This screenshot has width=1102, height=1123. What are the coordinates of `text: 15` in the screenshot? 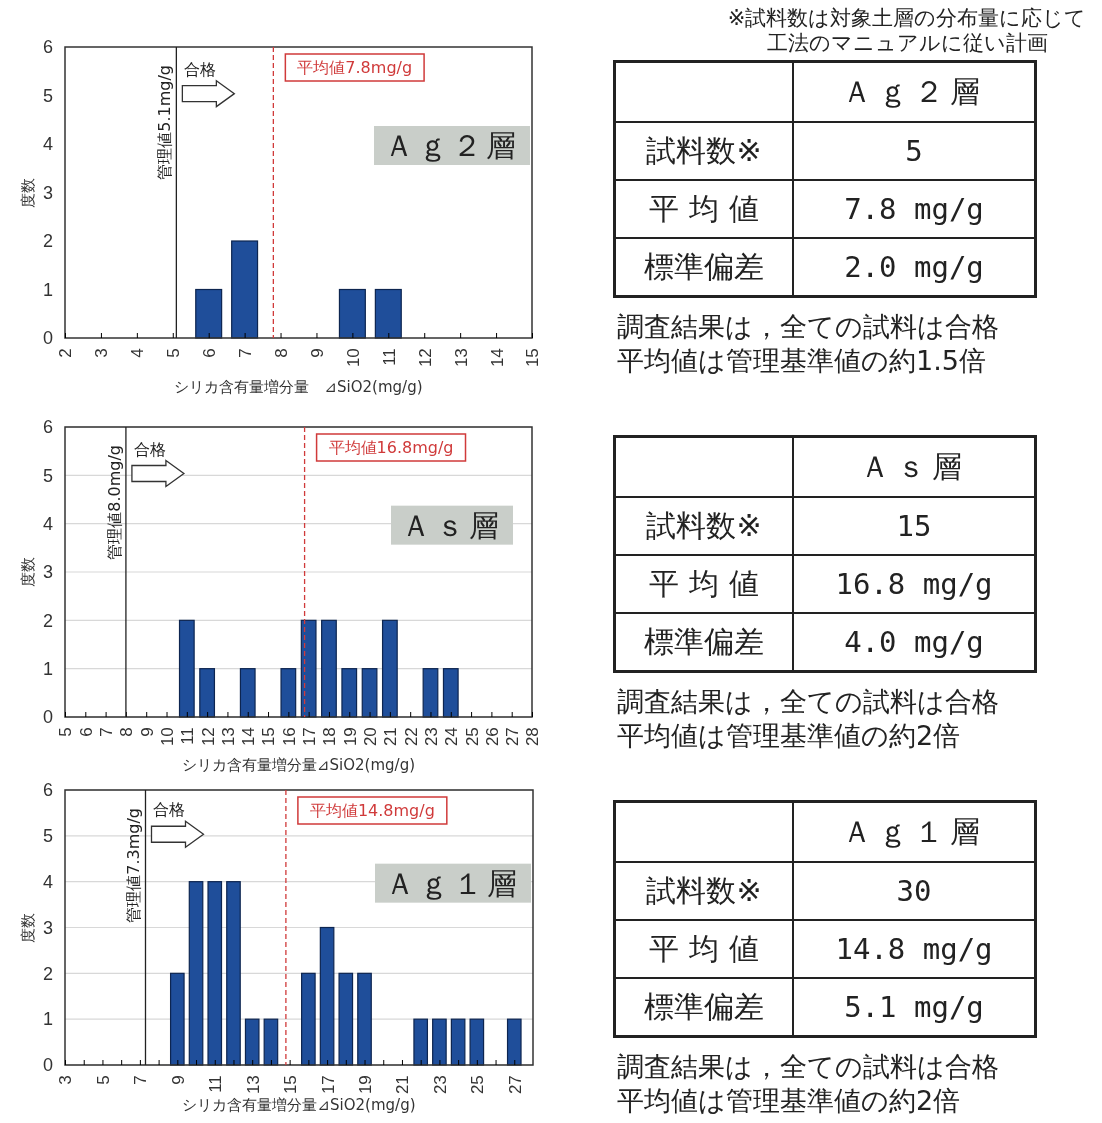 It's located at (914, 526).